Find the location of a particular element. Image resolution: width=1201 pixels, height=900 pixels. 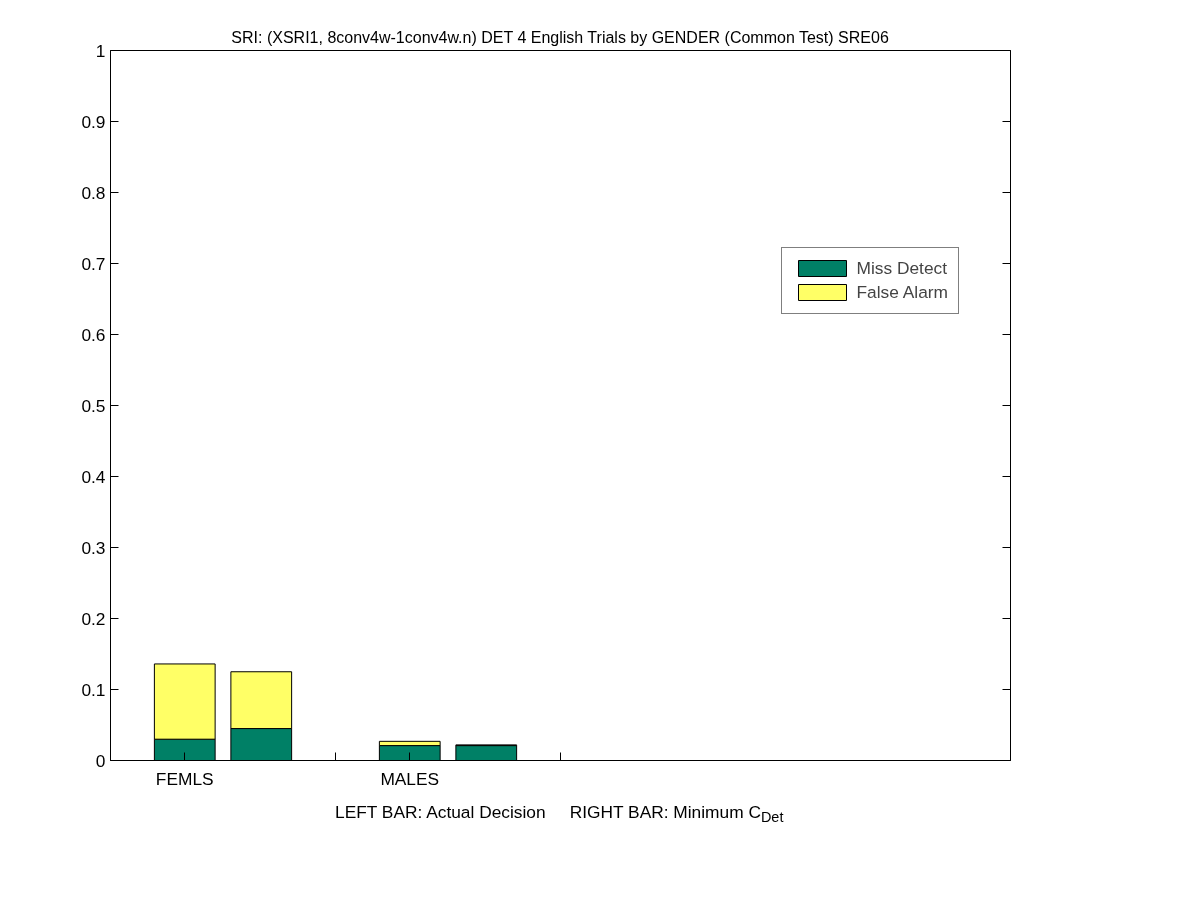

y-tick-label: 0.3 is located at coordinates (93, 547).